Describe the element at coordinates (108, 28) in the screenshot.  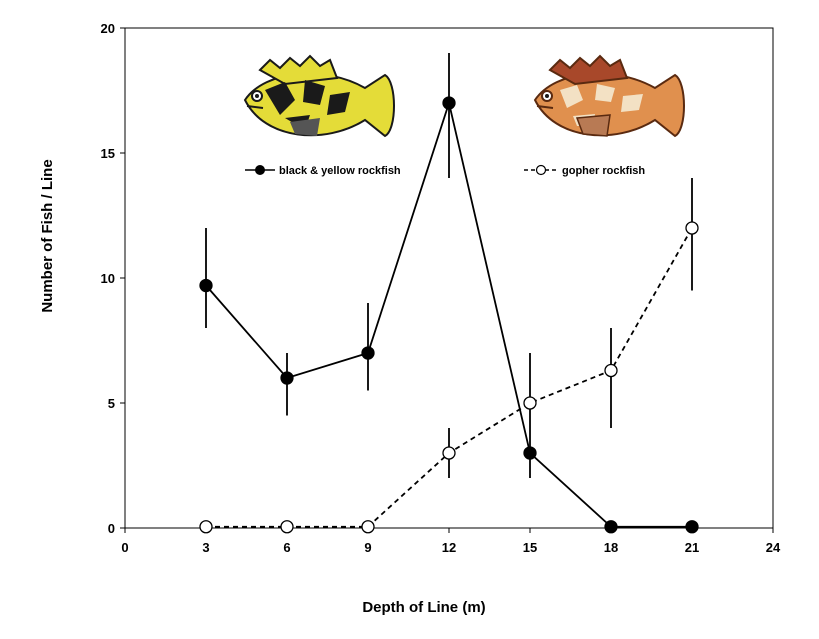
I see `y-tick-label: 20` at that location.